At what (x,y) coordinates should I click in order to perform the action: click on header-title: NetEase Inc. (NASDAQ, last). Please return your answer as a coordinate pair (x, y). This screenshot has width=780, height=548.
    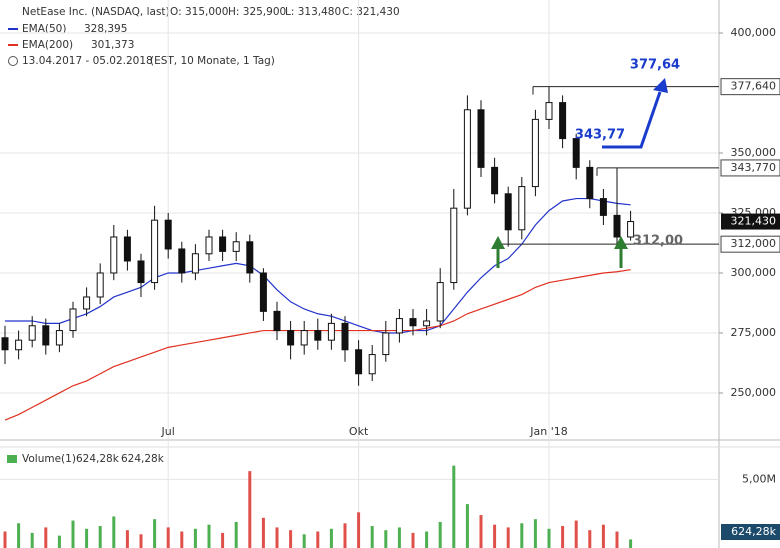
    Looking at the image, I should click on (96, 12).